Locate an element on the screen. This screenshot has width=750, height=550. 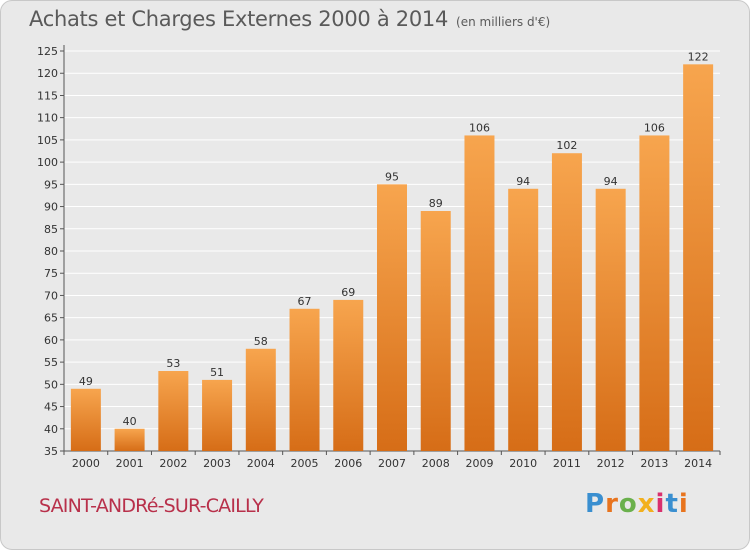
y-tick-label: 80 is located at coordinates (51, 251).